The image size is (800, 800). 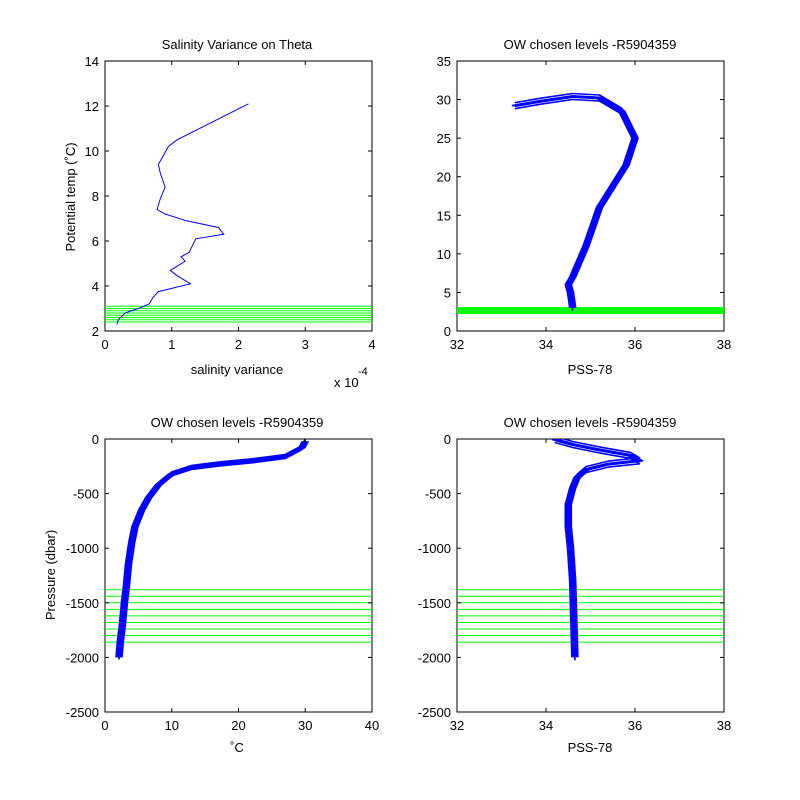 I want to click on salinity-theta-y-tick-label: 15, so click(x=444, y=215).